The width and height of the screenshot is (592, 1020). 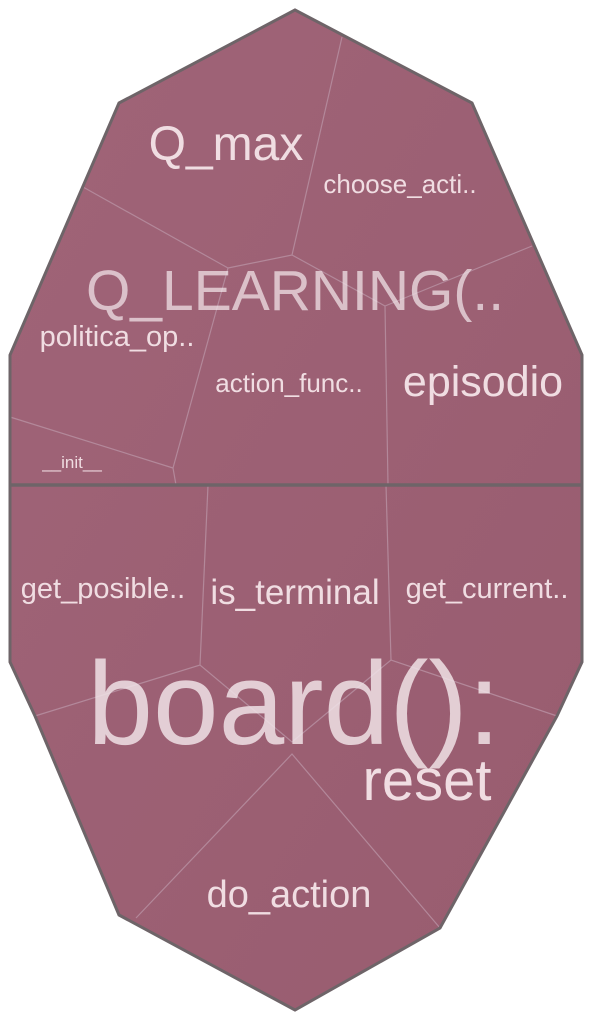 I want to click on cell-label-episodio: episodio, so click(x=483, y=382).